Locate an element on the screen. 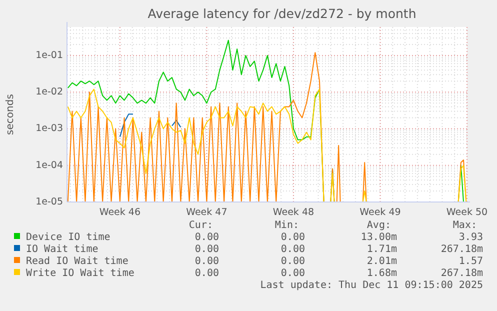 The image size is (497, 311). x-tick-label: Week 47 is located at coordinates (207, 212).